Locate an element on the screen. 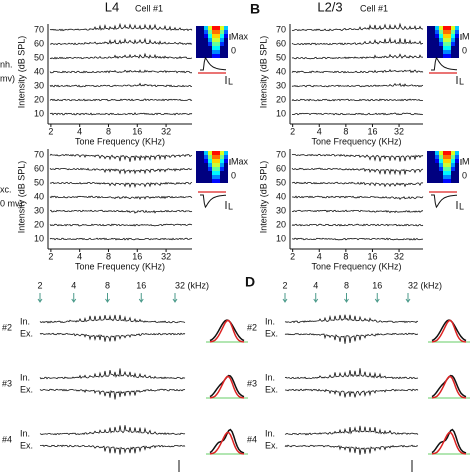  freq-label: 16 is located at coordinates (141, 285).